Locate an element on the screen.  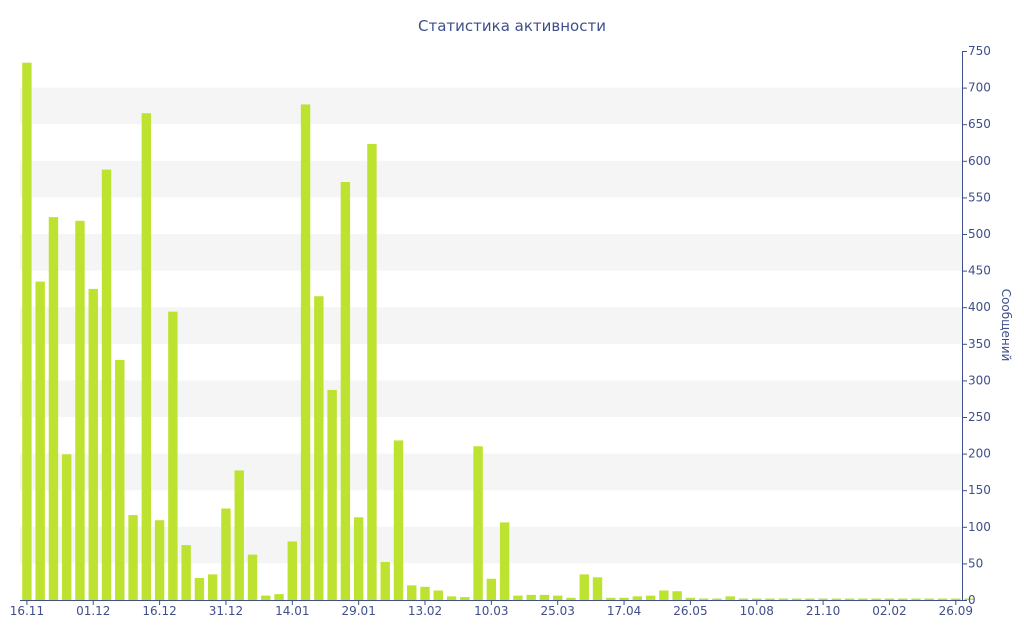
x-tick-label: 17.04 is located at coordinates (624, 611).